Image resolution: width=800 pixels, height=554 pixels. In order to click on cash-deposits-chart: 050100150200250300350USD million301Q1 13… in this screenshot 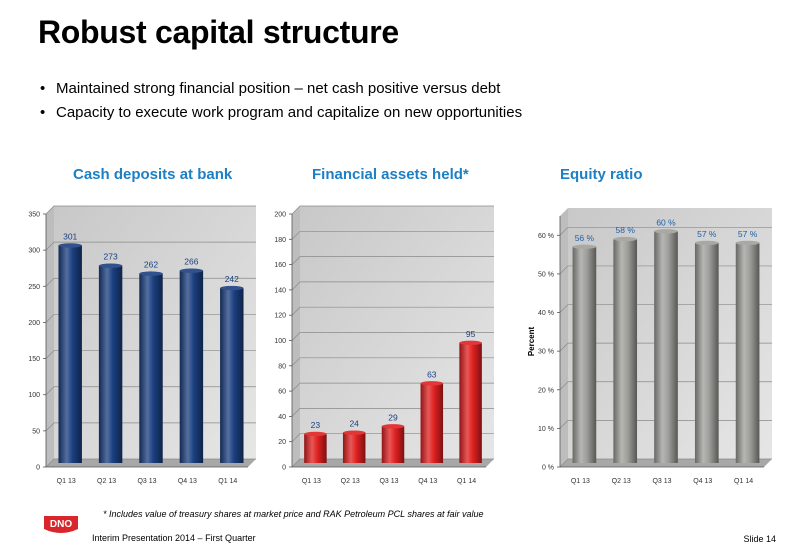, I will do `click(142, 345)`.